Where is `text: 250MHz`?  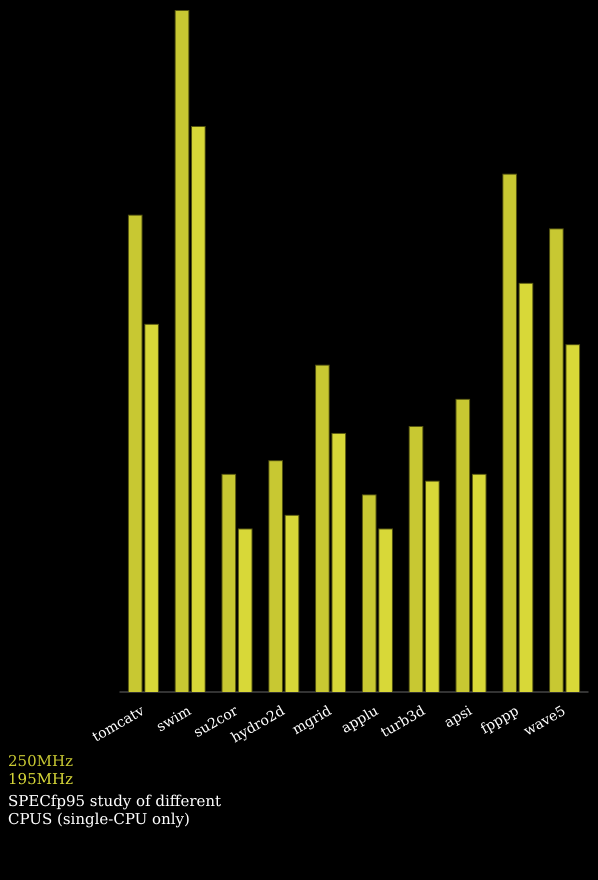
text: 250MHz is located at coordinates (40, 761).